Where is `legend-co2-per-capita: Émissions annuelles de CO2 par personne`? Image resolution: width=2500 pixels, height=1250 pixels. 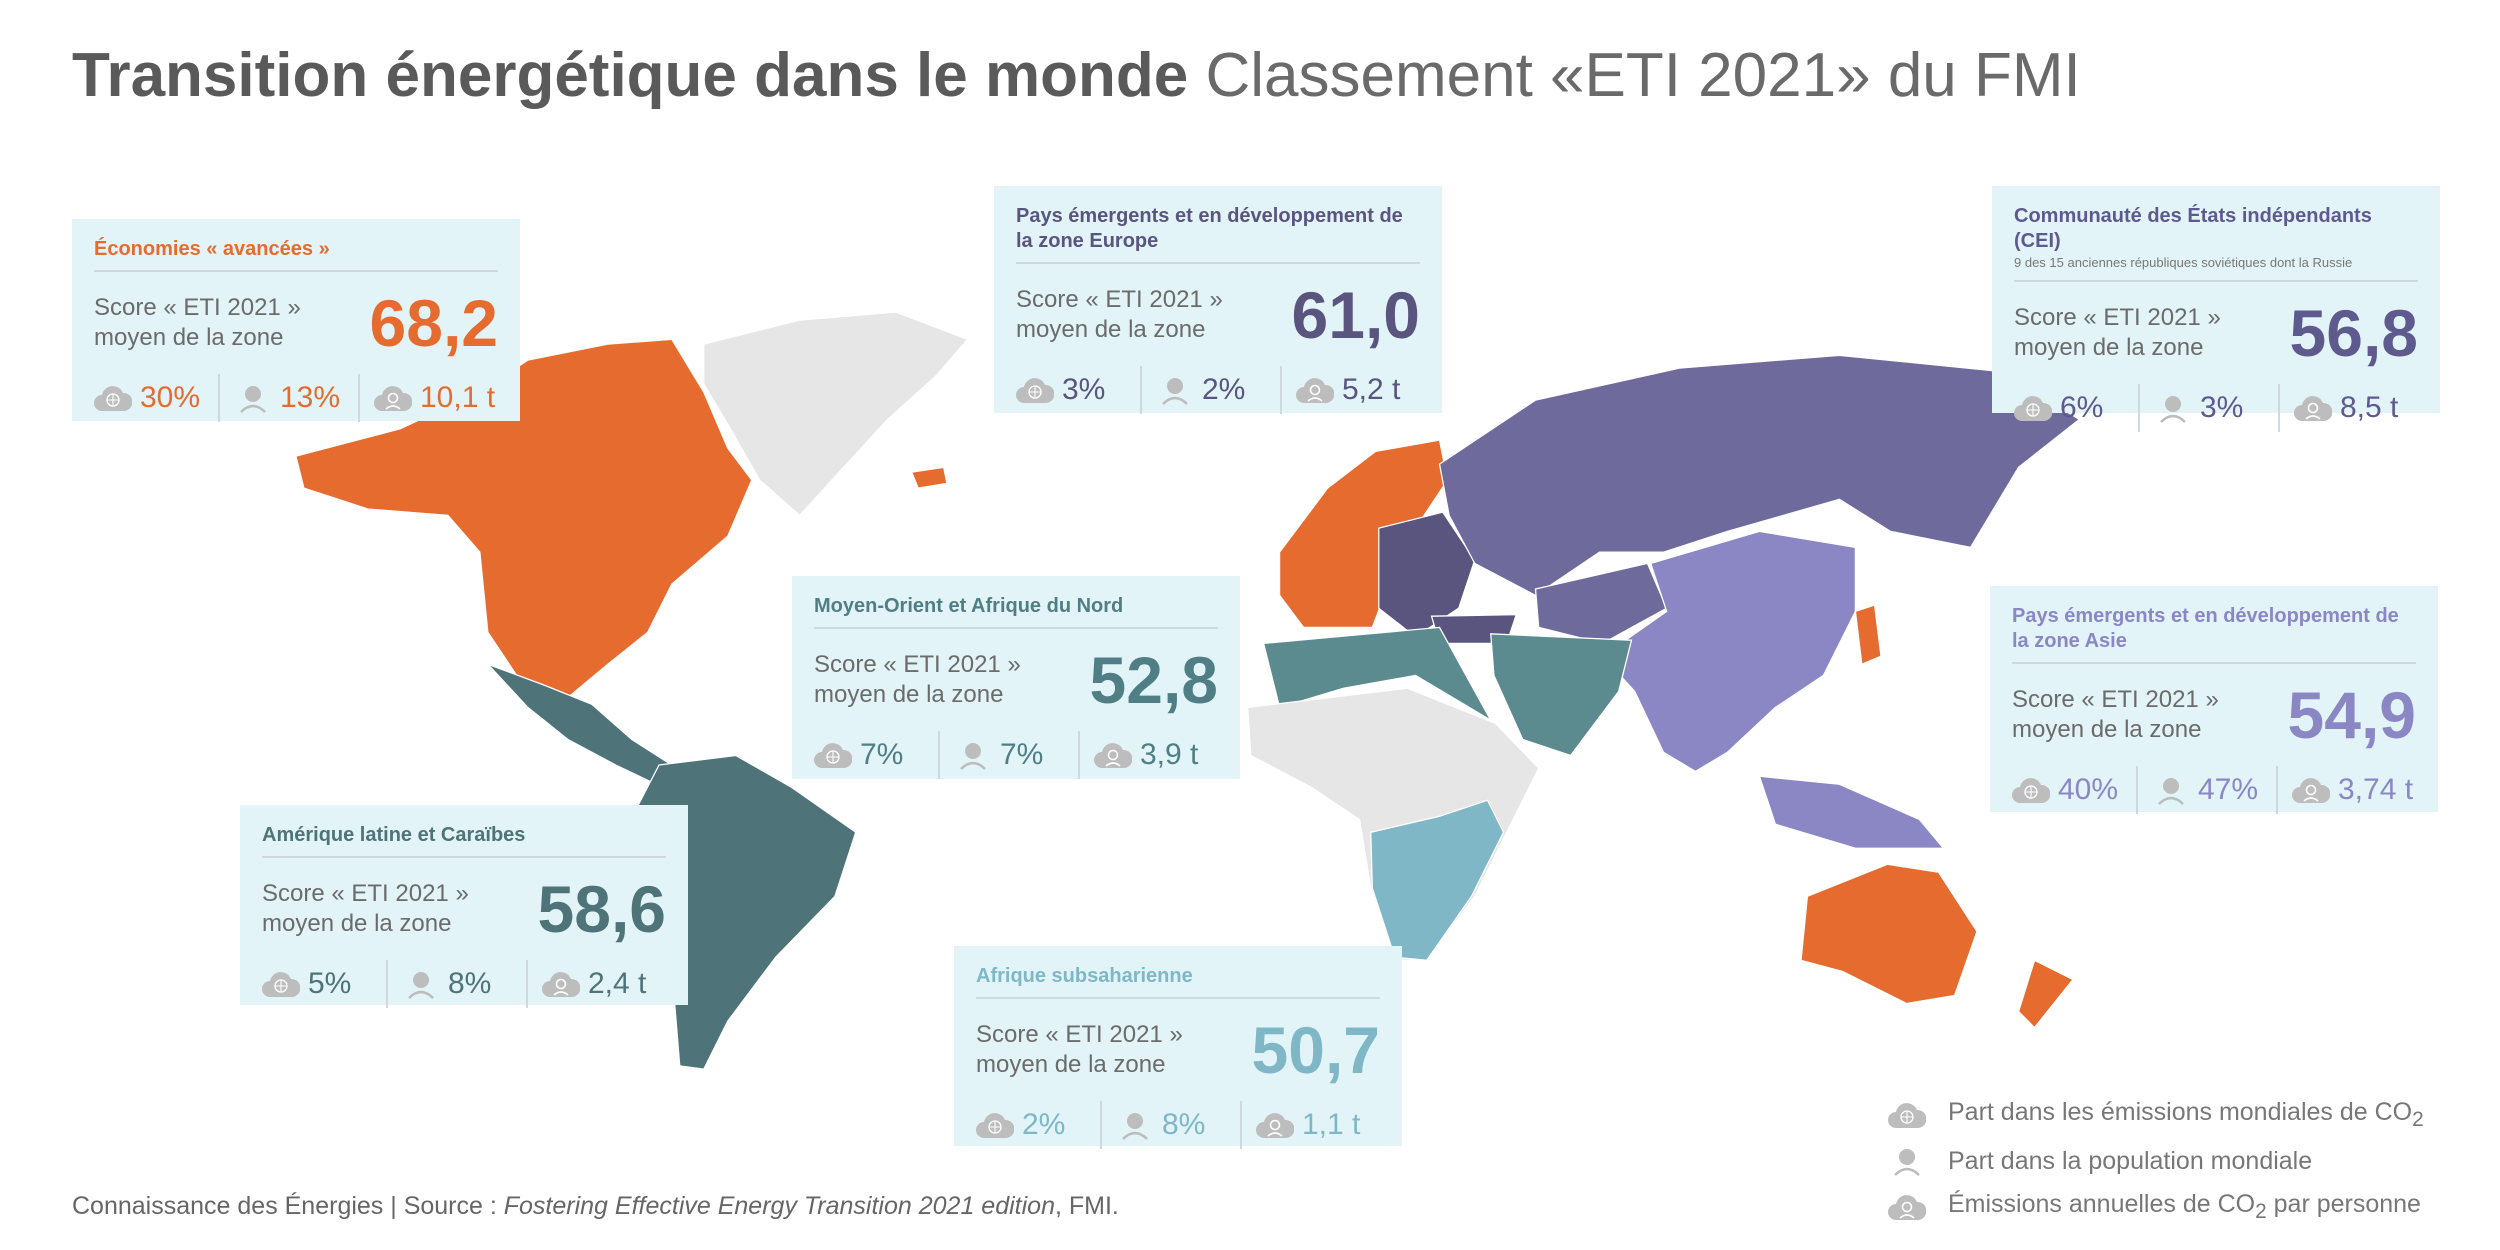 legend-co2-per-capita: Émissions annuelles de CO2 par personne is located at coordinates (2184, 1206).